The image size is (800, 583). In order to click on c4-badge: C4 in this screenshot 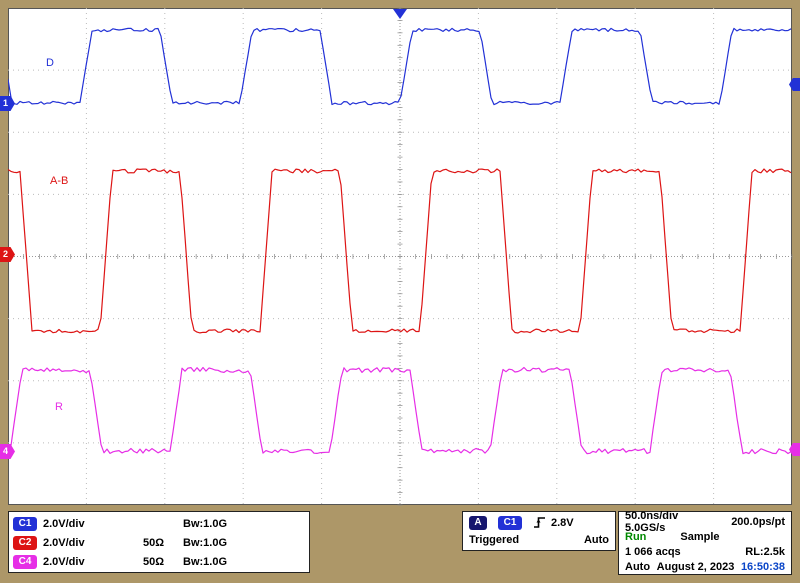, I will do `click(25, 561)`.